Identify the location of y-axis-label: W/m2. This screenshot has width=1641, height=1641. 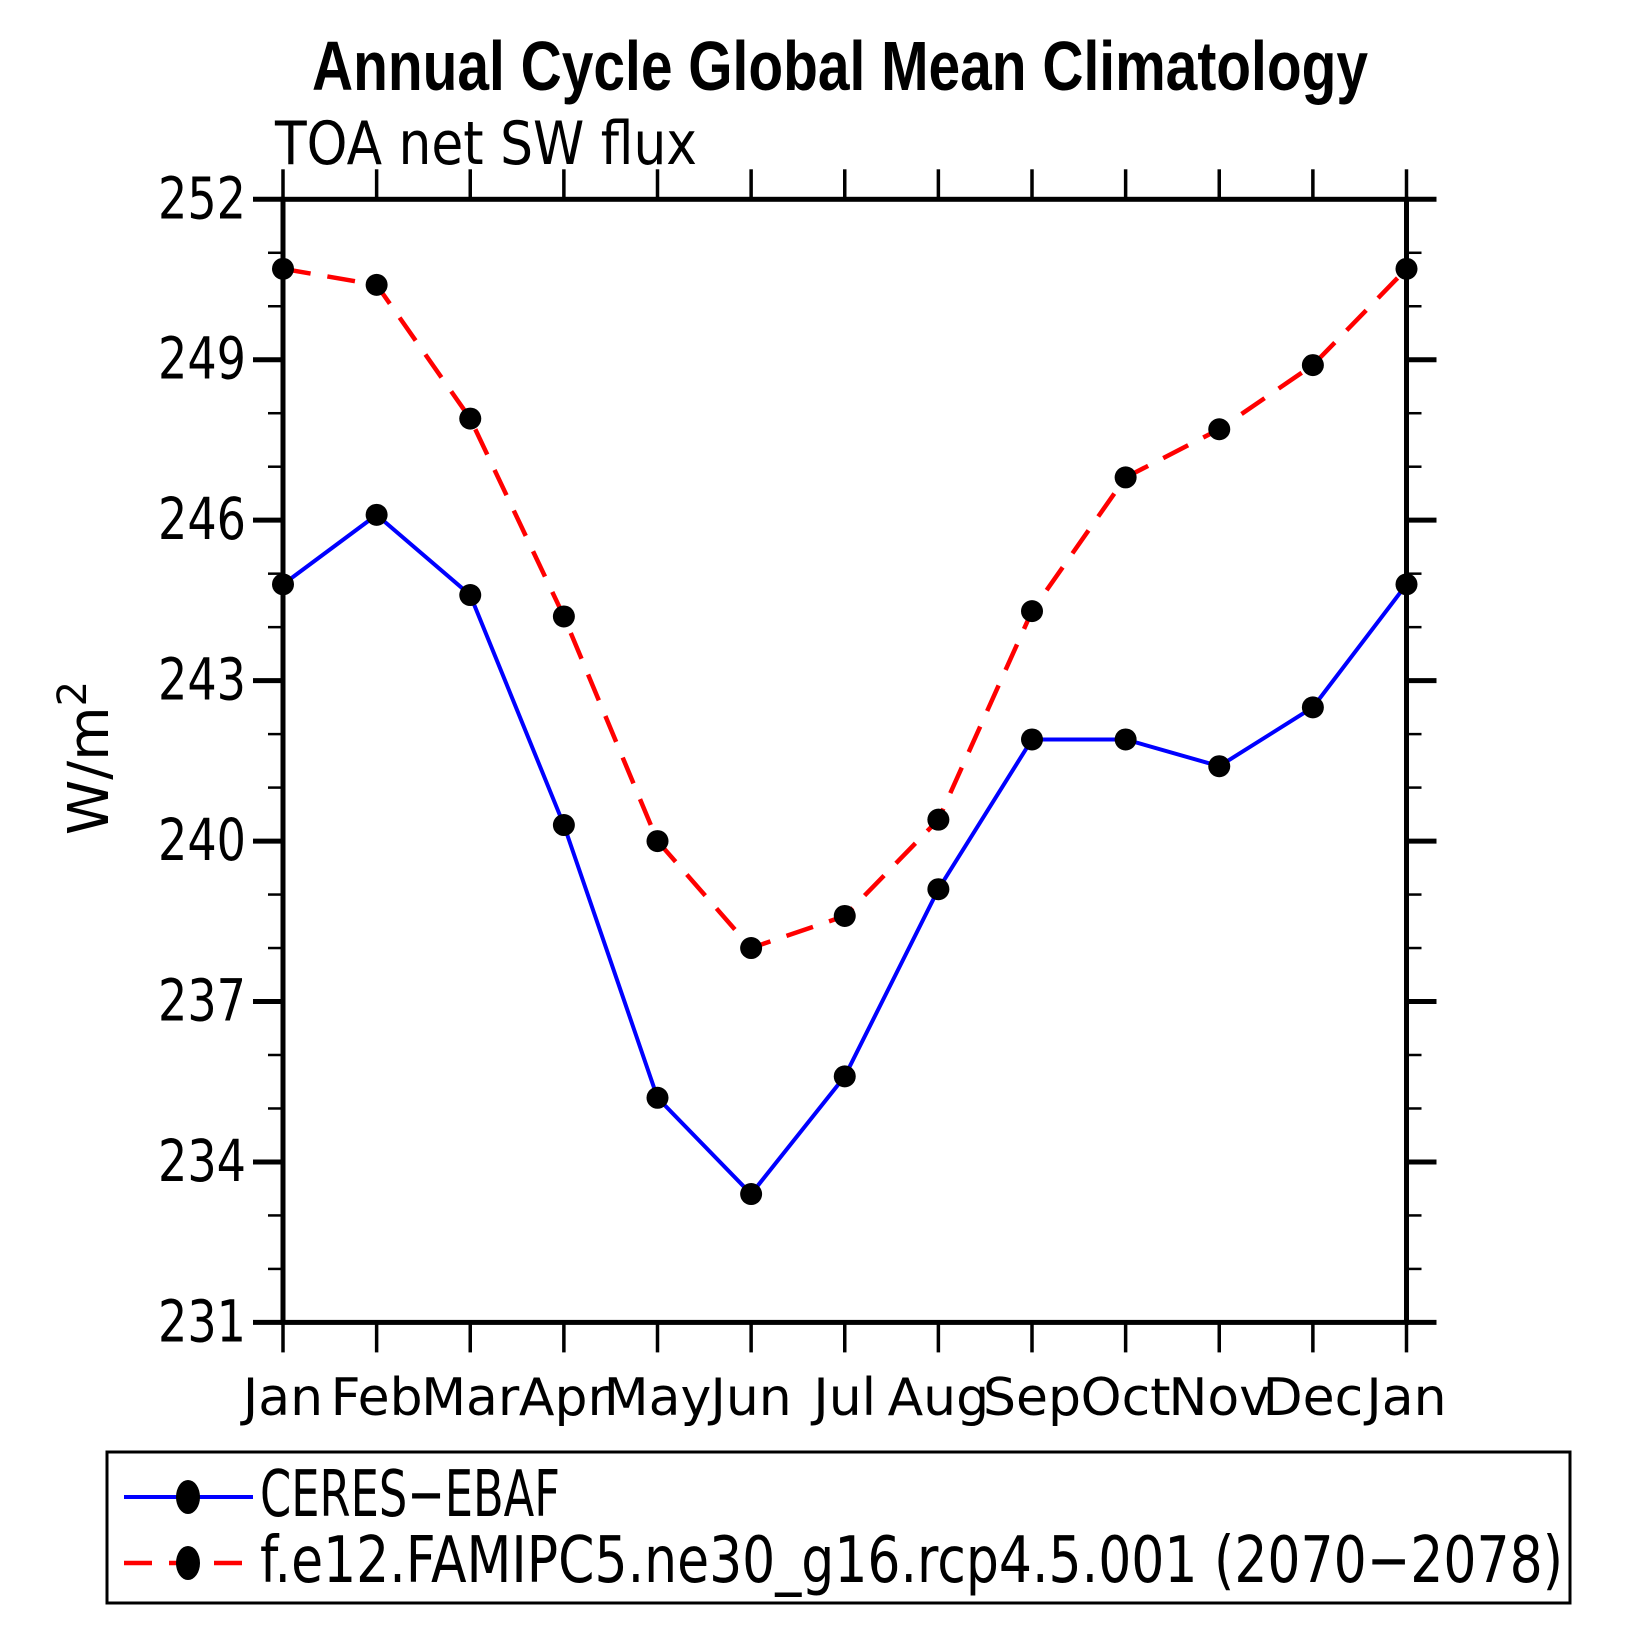
(86, 758).